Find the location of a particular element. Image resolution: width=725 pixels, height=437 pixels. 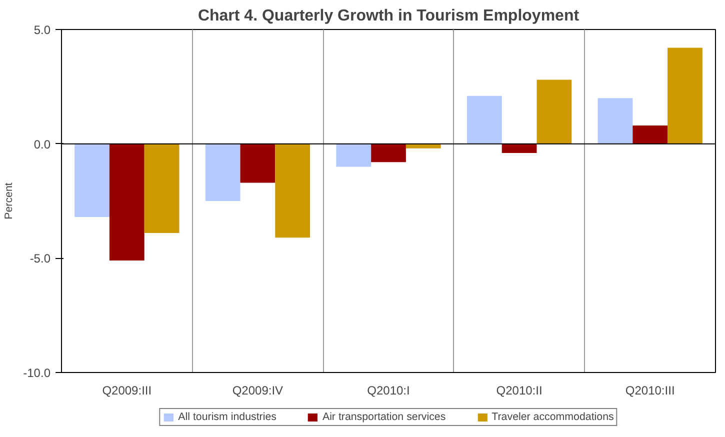

y-tick-label: 5.0 is located at coordinates (42, 30).